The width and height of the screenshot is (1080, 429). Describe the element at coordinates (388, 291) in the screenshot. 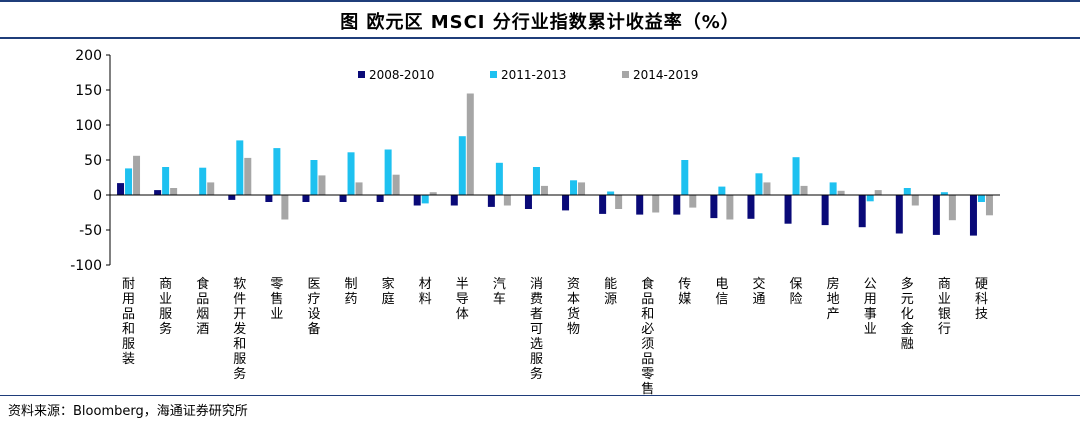

I see `category-label: 家庭` at that location.